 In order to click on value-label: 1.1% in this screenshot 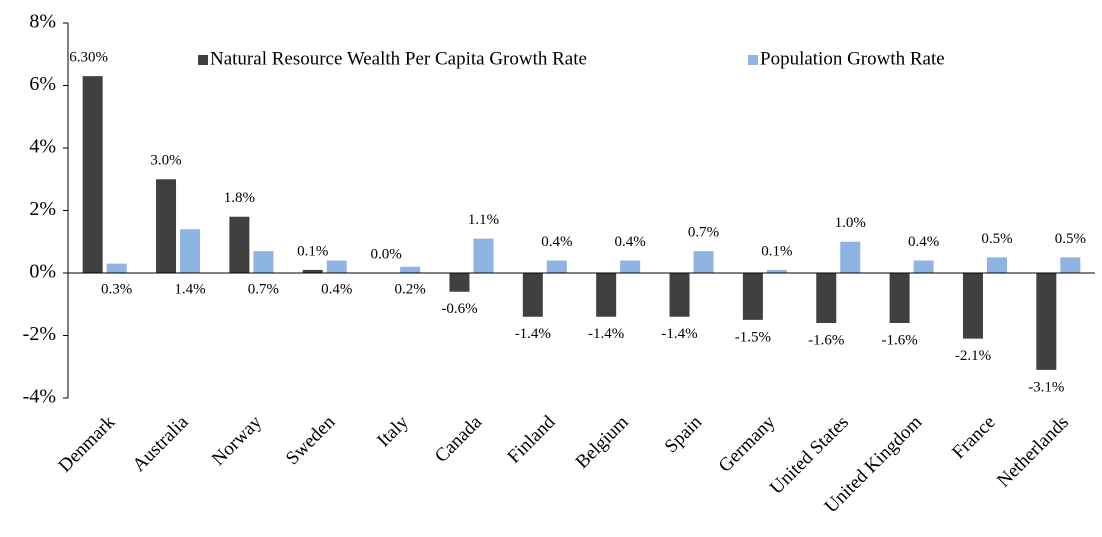, I will do `click(483, 220)`.